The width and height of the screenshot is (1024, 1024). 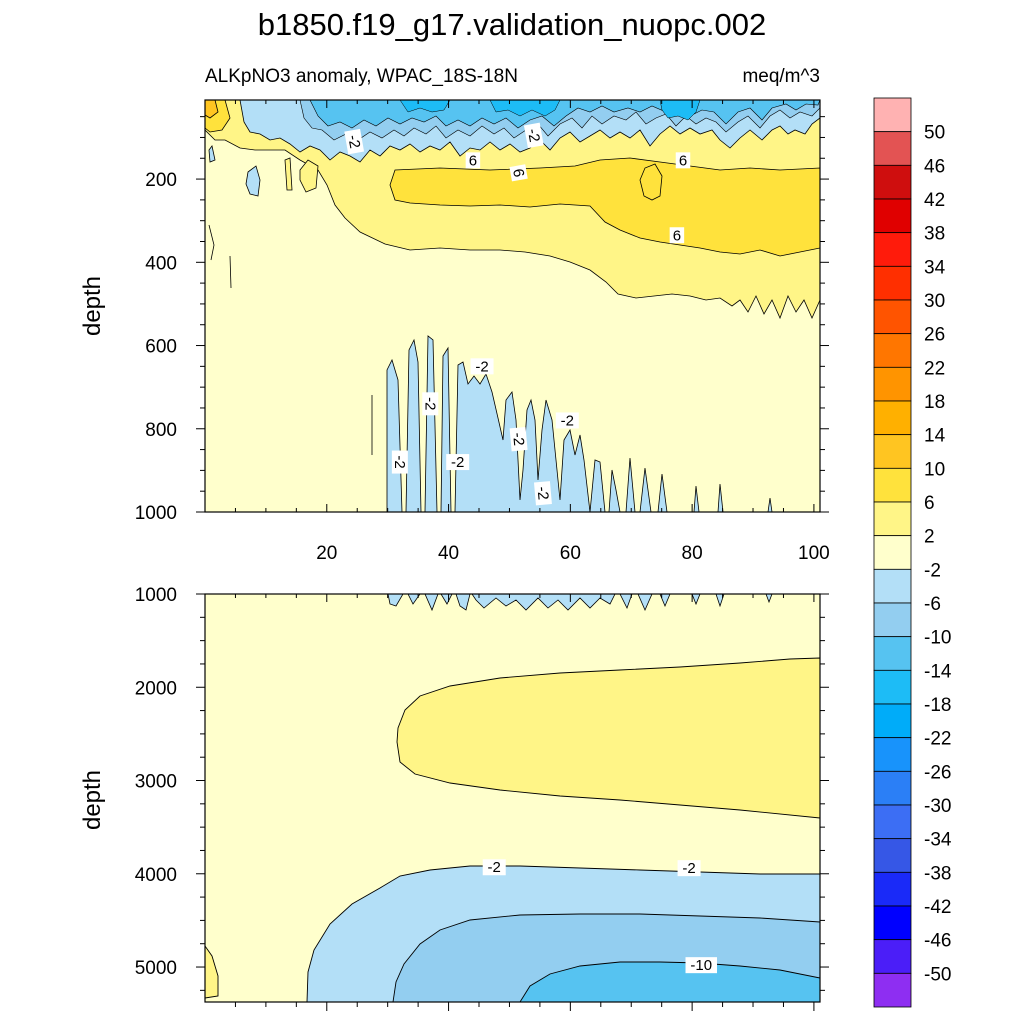 What do you see at coordinates (288, 174) in the screenshot?
I see `upper-fill-pos2-isle` at bounding box center [288, 174].